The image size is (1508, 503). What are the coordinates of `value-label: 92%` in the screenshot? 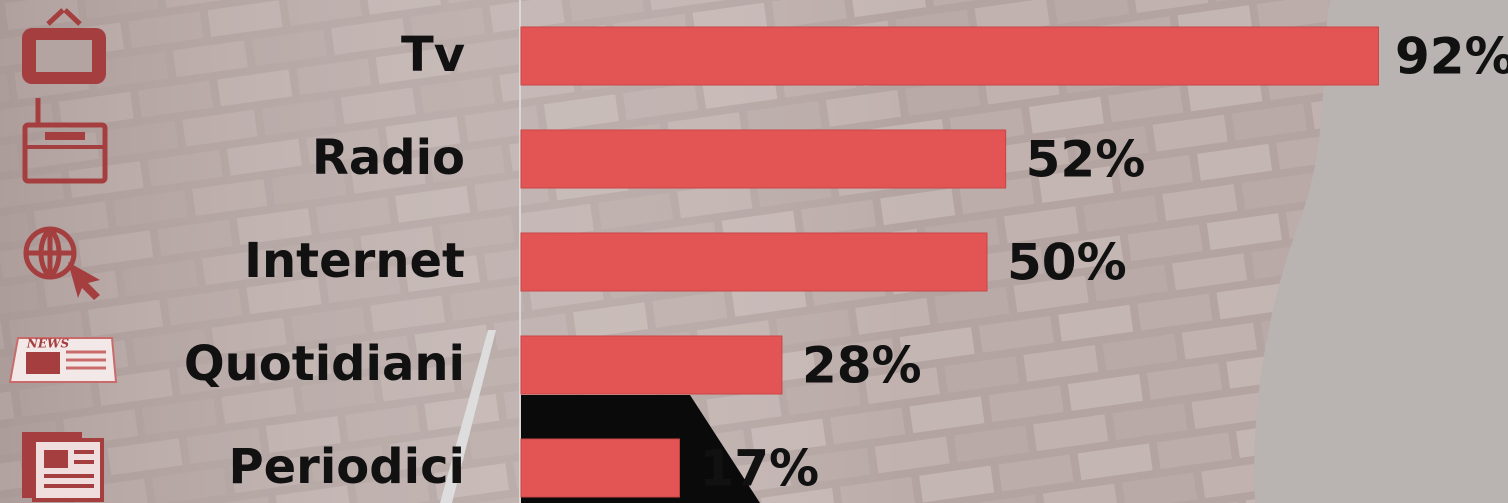 It's located at (1451, 57).